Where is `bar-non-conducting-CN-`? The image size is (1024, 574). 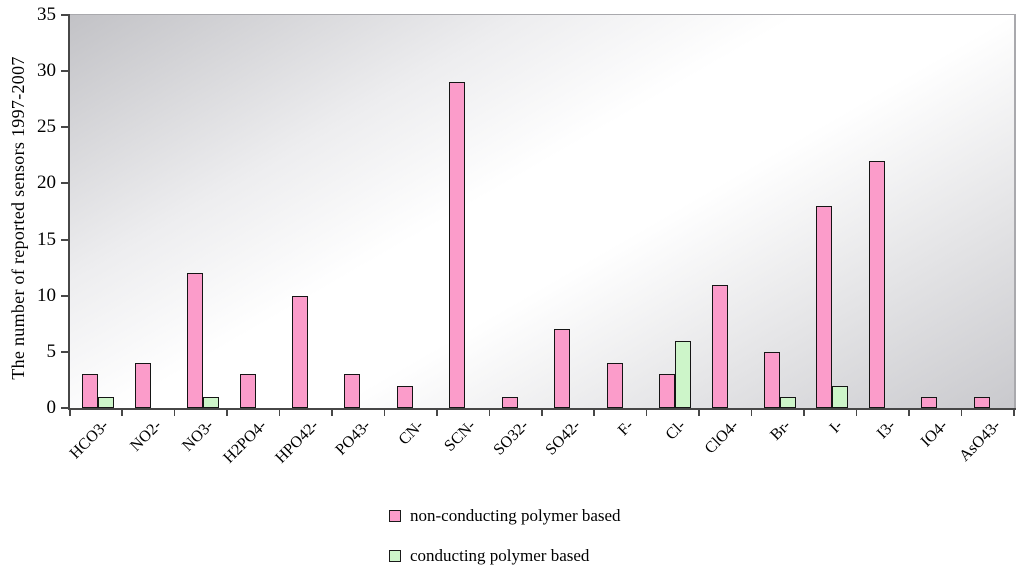
bar-non-conducting-CN- is located at coordinates (404, 396).